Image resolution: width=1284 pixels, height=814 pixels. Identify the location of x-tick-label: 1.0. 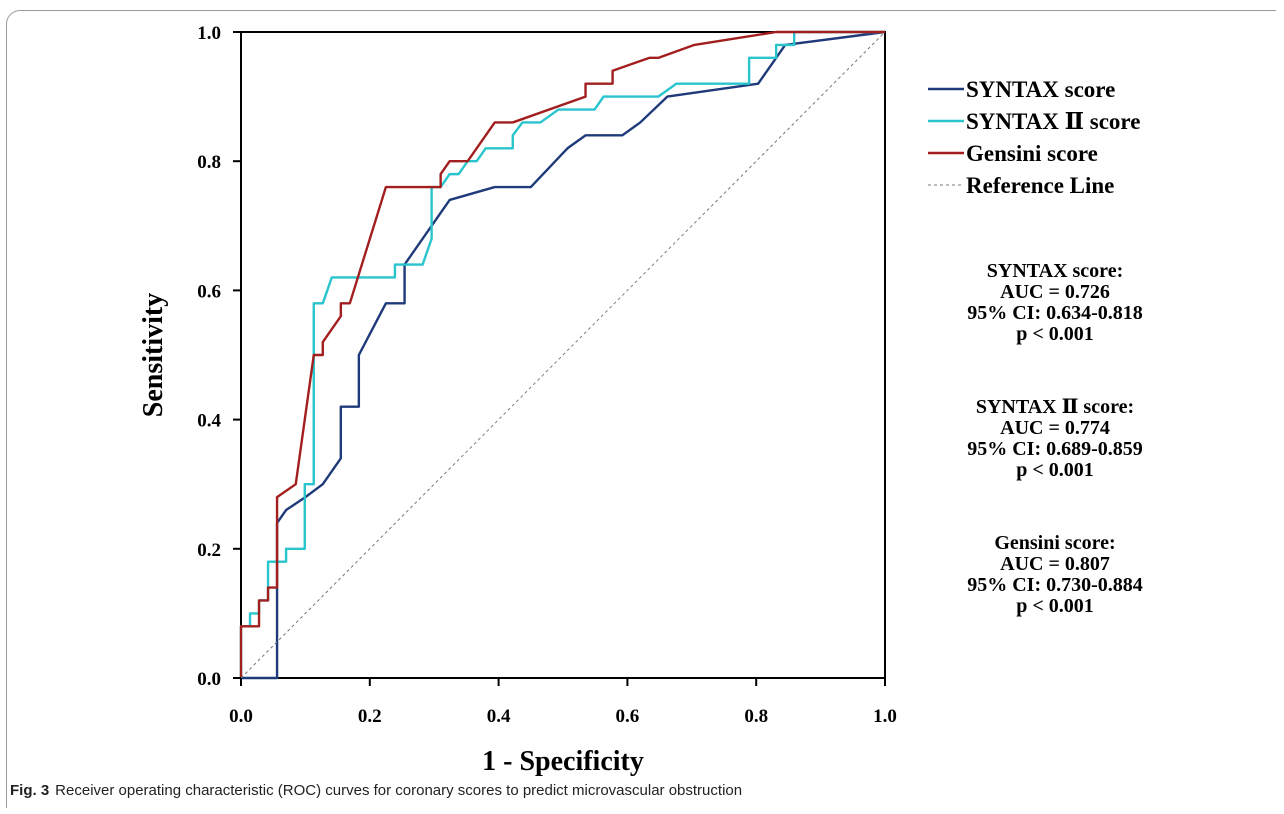
(885, 716).